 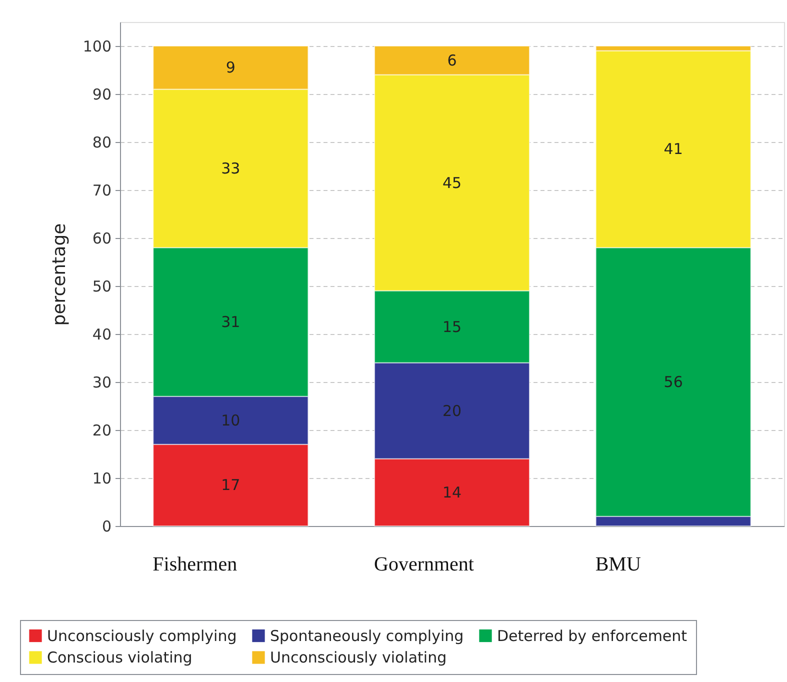 I want to click on y-tick-label: 80, so click(x=102, y=143).